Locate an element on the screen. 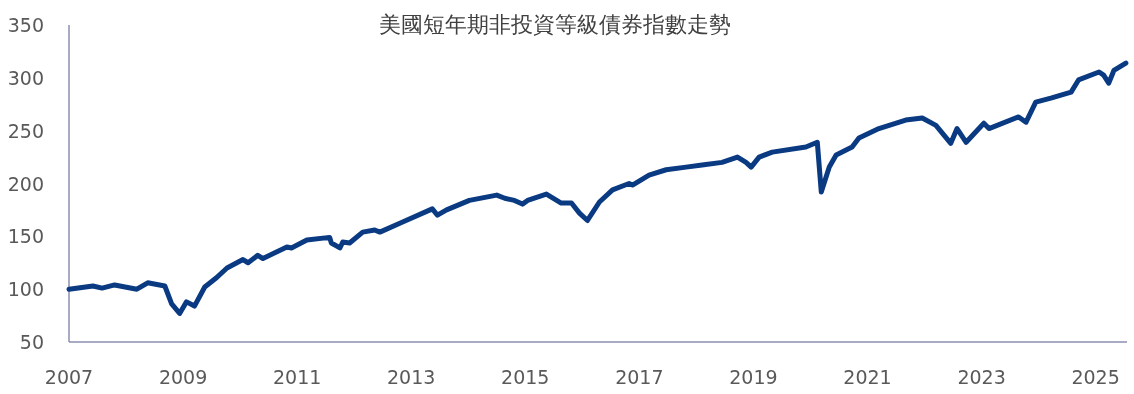 This screenshot has width=1134, height=394. y-tick-label: 250 is located at coordinates (25, 130).